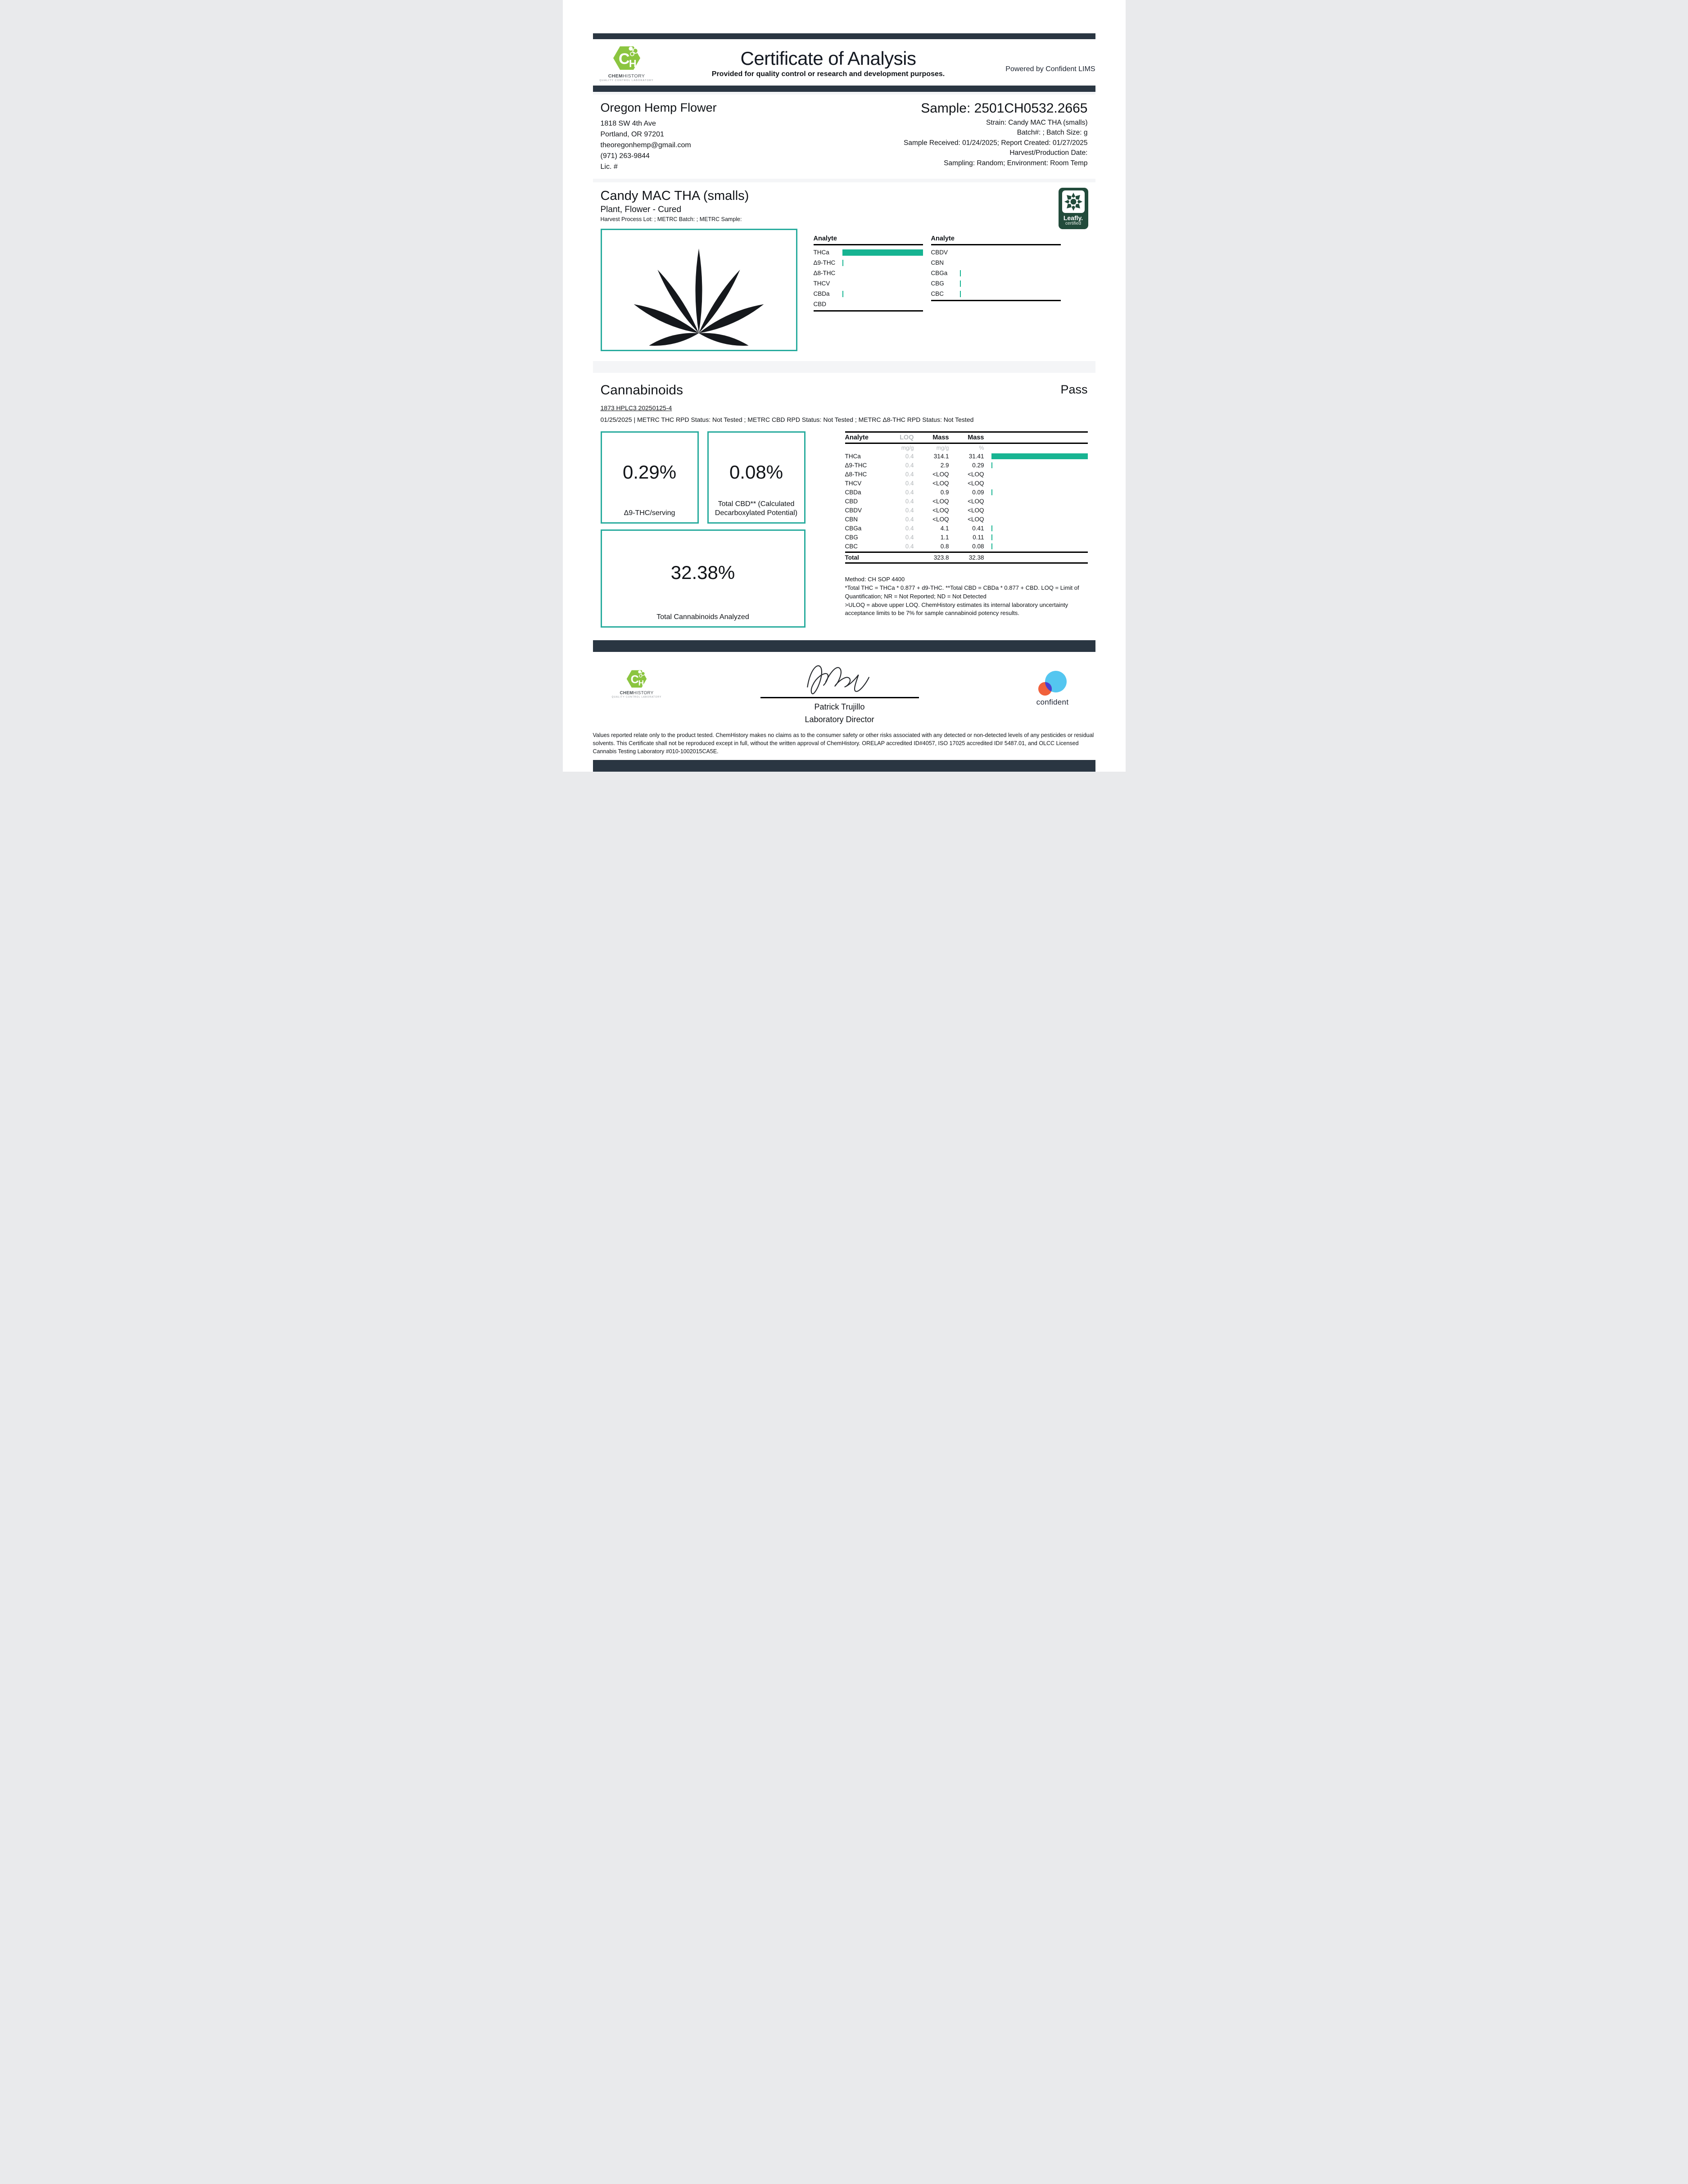  Describe the element at coordinates (650, 472) in the screenshot. I see `highlight-value: 0.29%` at that location.